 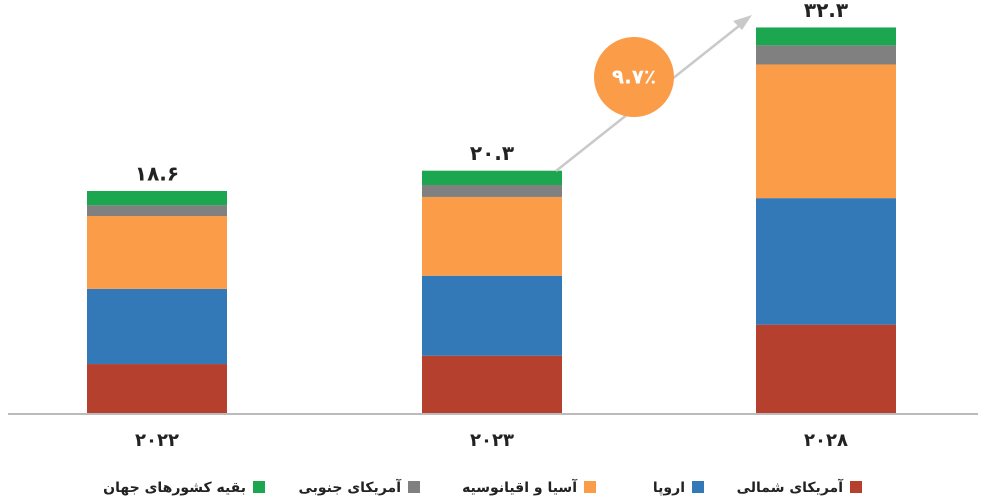 I want to click on growth-label: ۹.۷٪, so click(x=634, y=77).